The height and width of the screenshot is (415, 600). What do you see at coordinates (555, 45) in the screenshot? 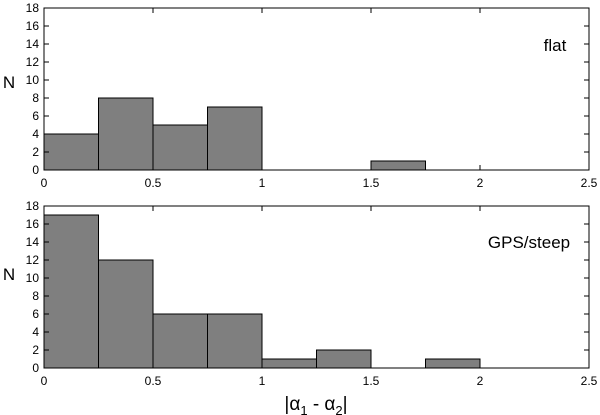
I see `panel-label: flat` at bounding box center [555, 45].